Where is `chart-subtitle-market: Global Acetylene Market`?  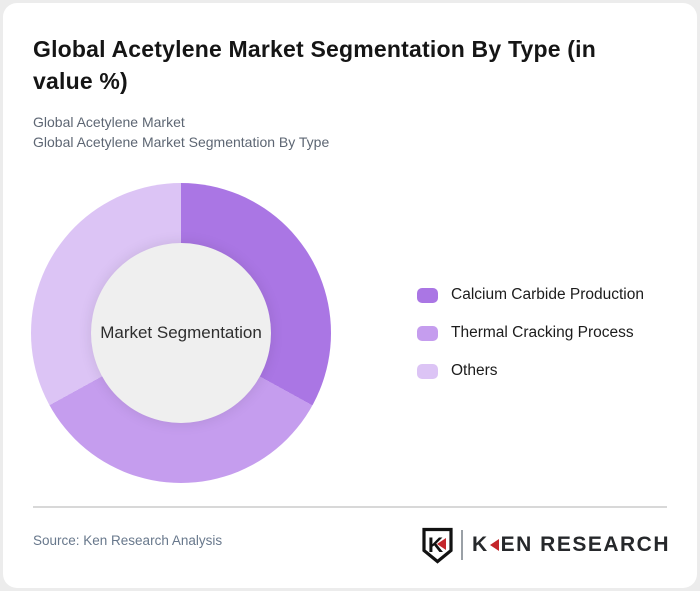 chart-subtitle-market: Global Acetylene Market is located at coordinates (109, 122).